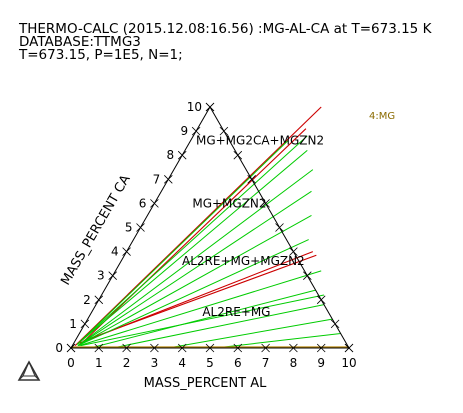 The width and height of the screenshot is (463, 413). I want to click on header-line-3: T=673.15, P=1E5, N=1;, so click(101, 55).